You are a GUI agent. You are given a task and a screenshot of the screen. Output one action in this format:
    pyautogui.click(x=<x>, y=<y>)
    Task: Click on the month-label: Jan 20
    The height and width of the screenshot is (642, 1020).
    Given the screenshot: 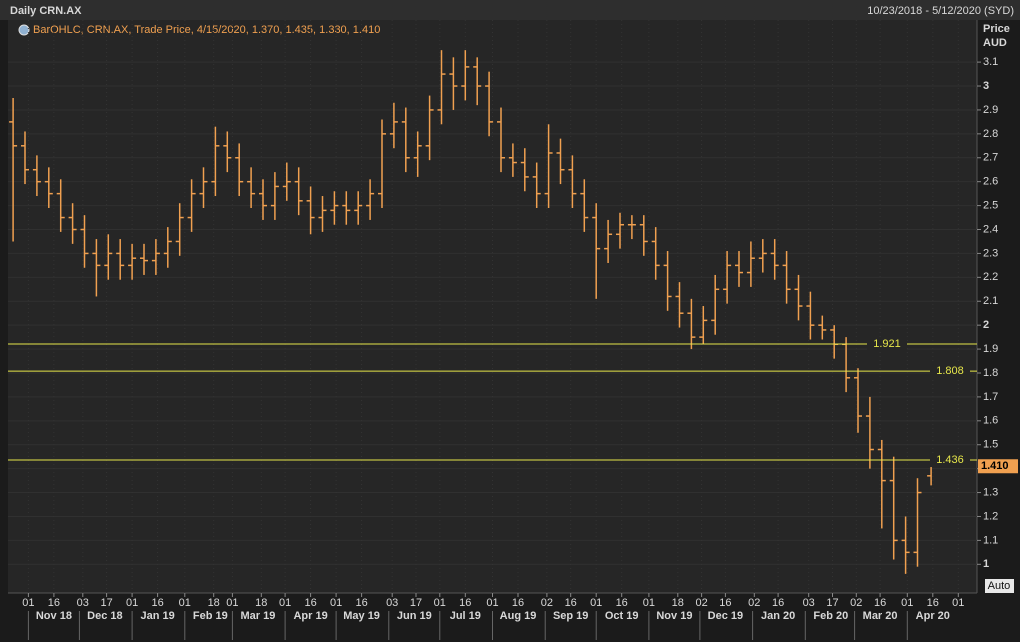 What is the action you would take?
    pyautogui.click(x=778, y=616)
    